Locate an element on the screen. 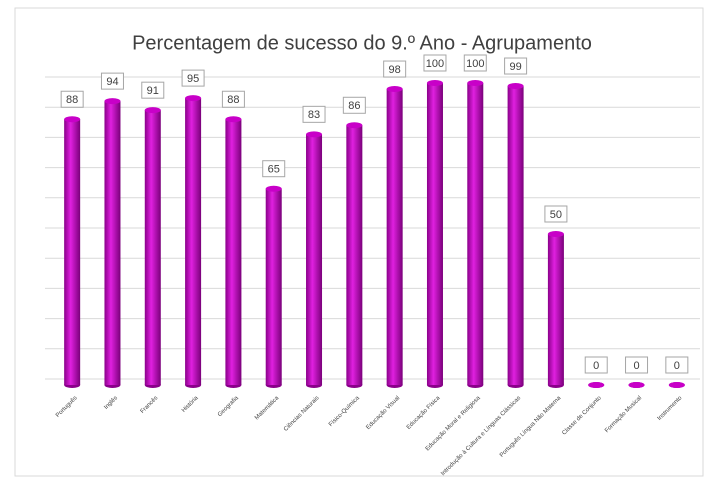  data-label: 91 is located at coordinates (153, 91).